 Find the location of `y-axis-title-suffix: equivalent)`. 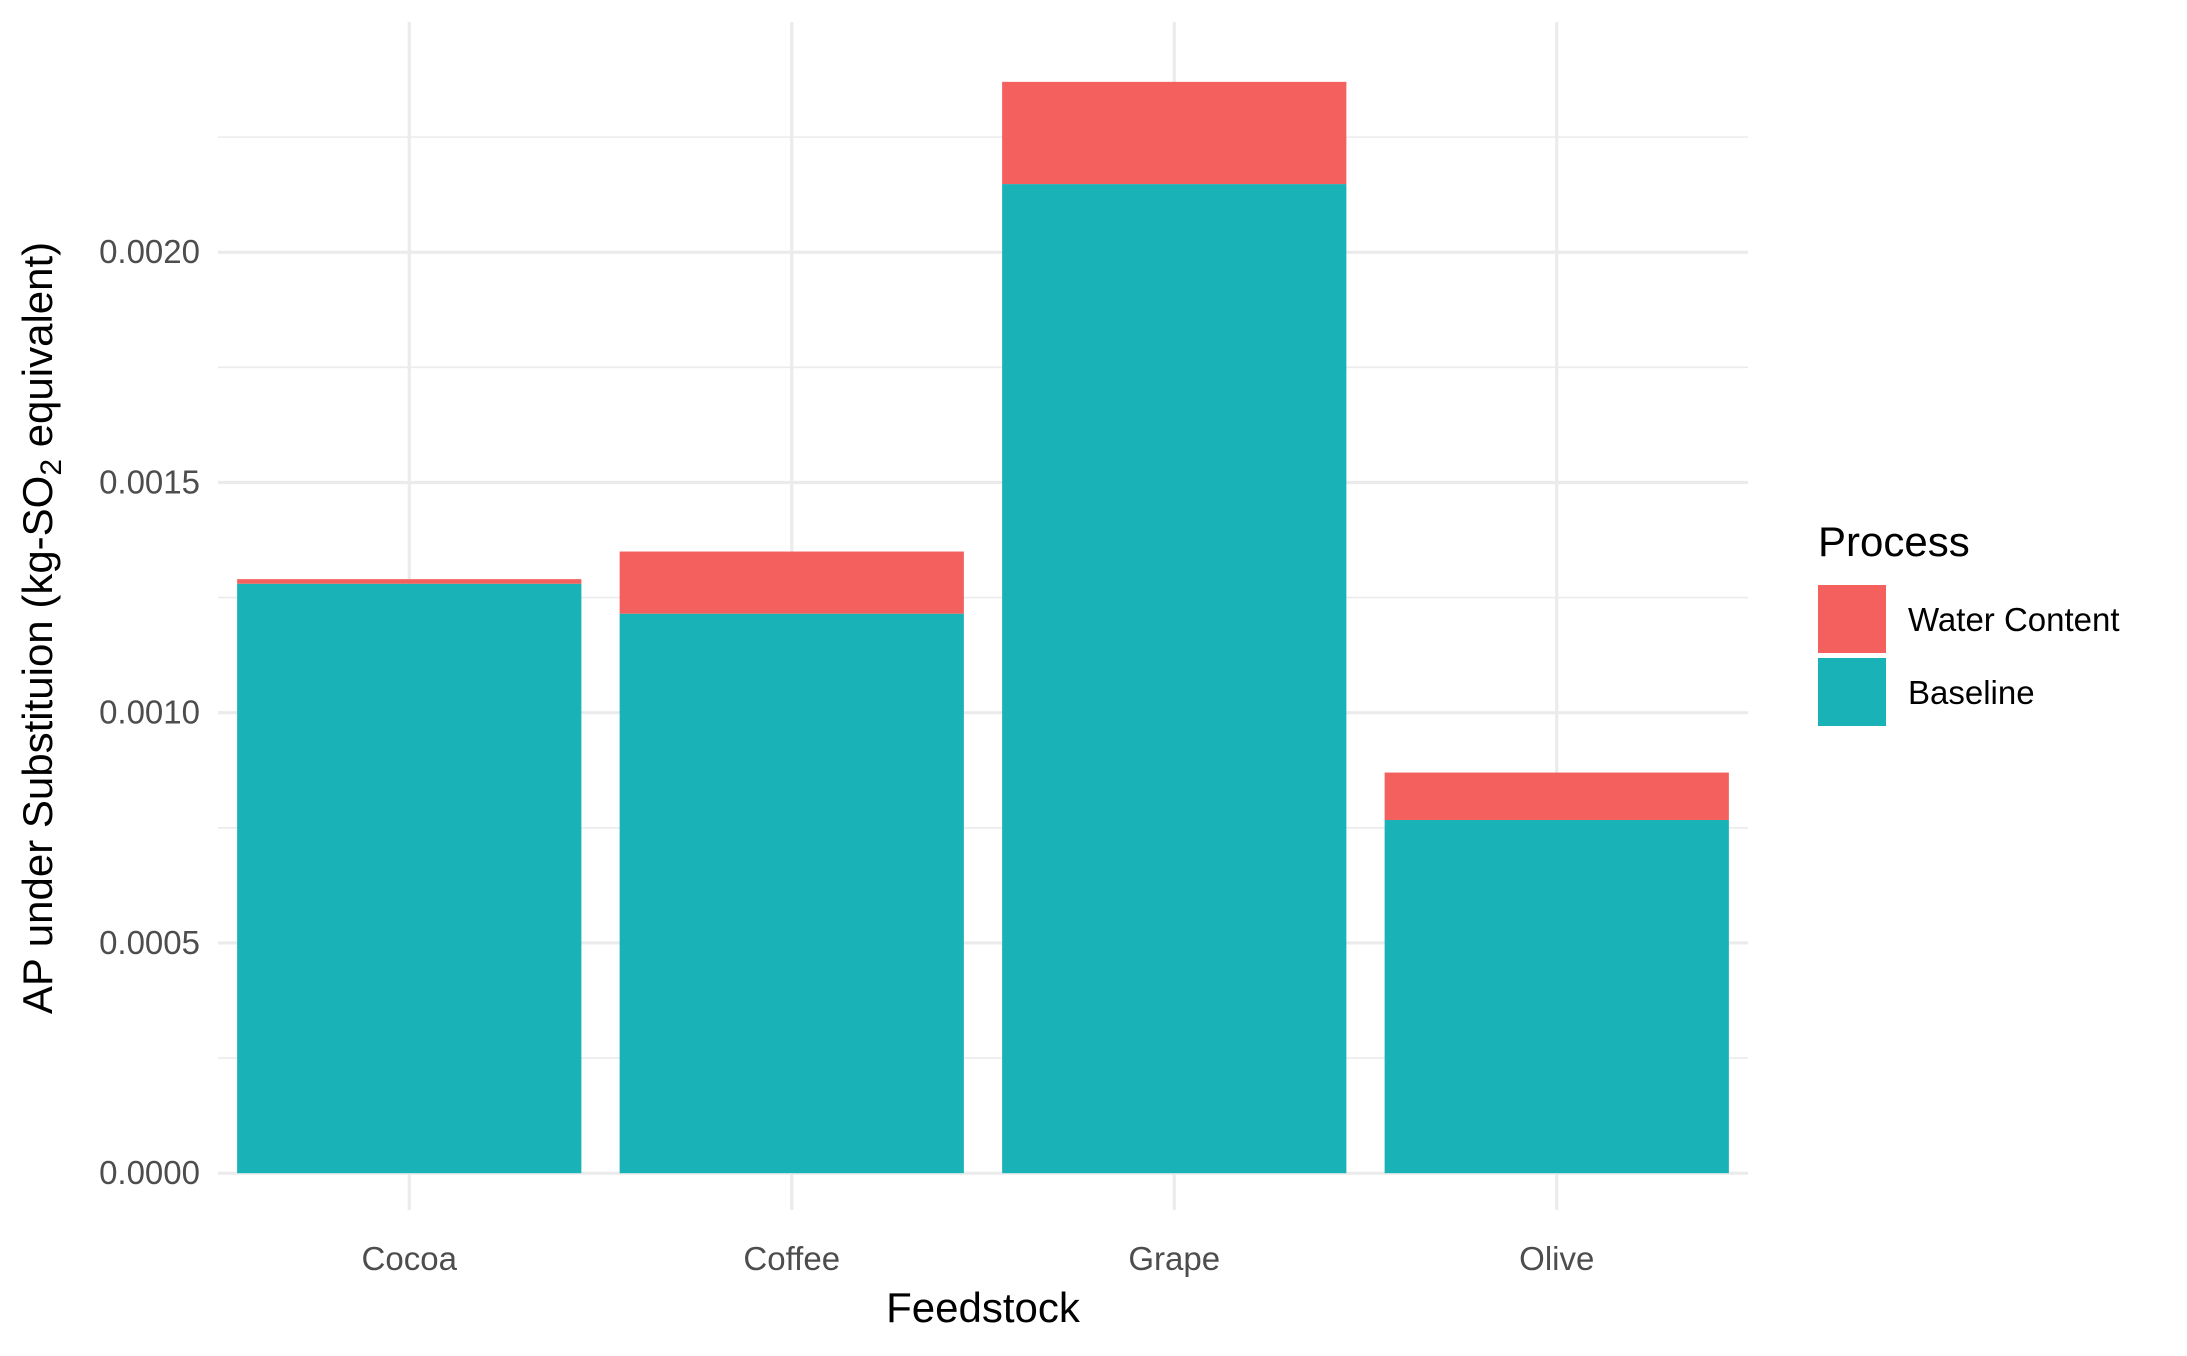

y-axis-title-suffix: equivalent) is located at coordinates (37, 350).